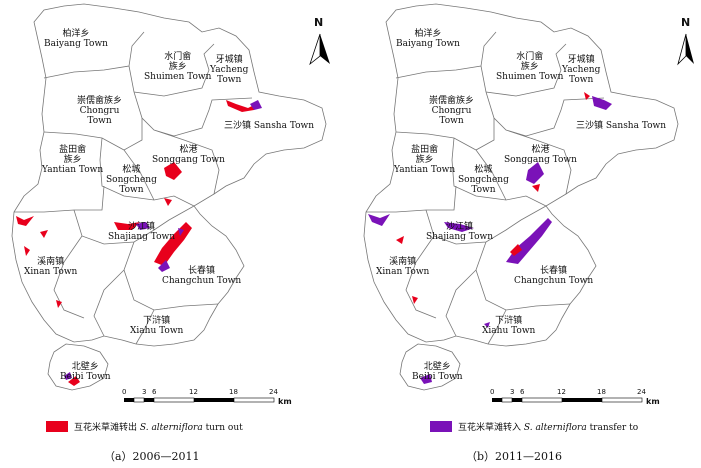 This screenshot has height=468, width=701. I want to click on panel-caption: （b）2011—2016, so click(514, 456).